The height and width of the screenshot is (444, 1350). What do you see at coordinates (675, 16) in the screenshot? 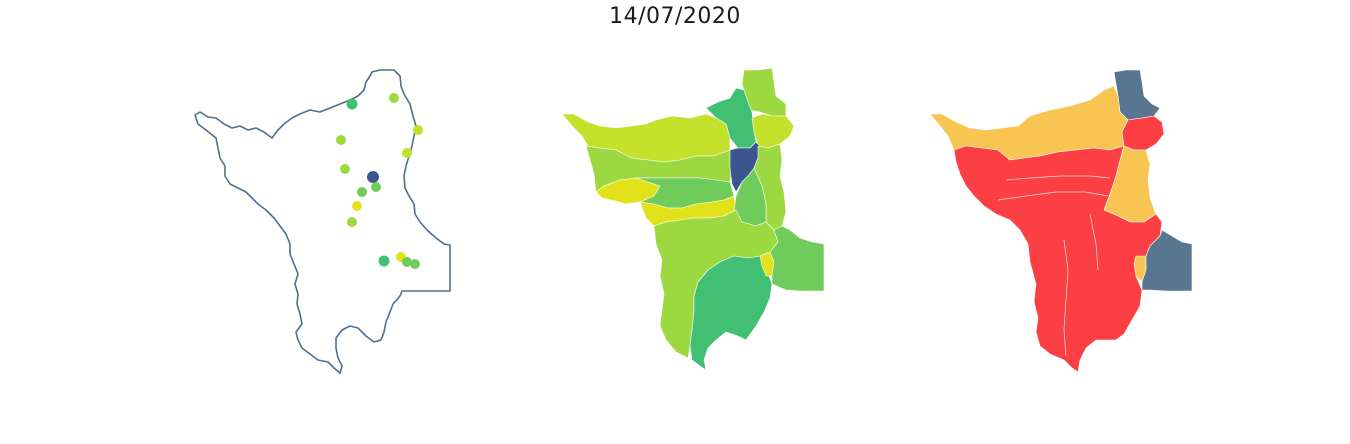
I see `figure-title: 14/07/2020` at bounding box center [675, 16].